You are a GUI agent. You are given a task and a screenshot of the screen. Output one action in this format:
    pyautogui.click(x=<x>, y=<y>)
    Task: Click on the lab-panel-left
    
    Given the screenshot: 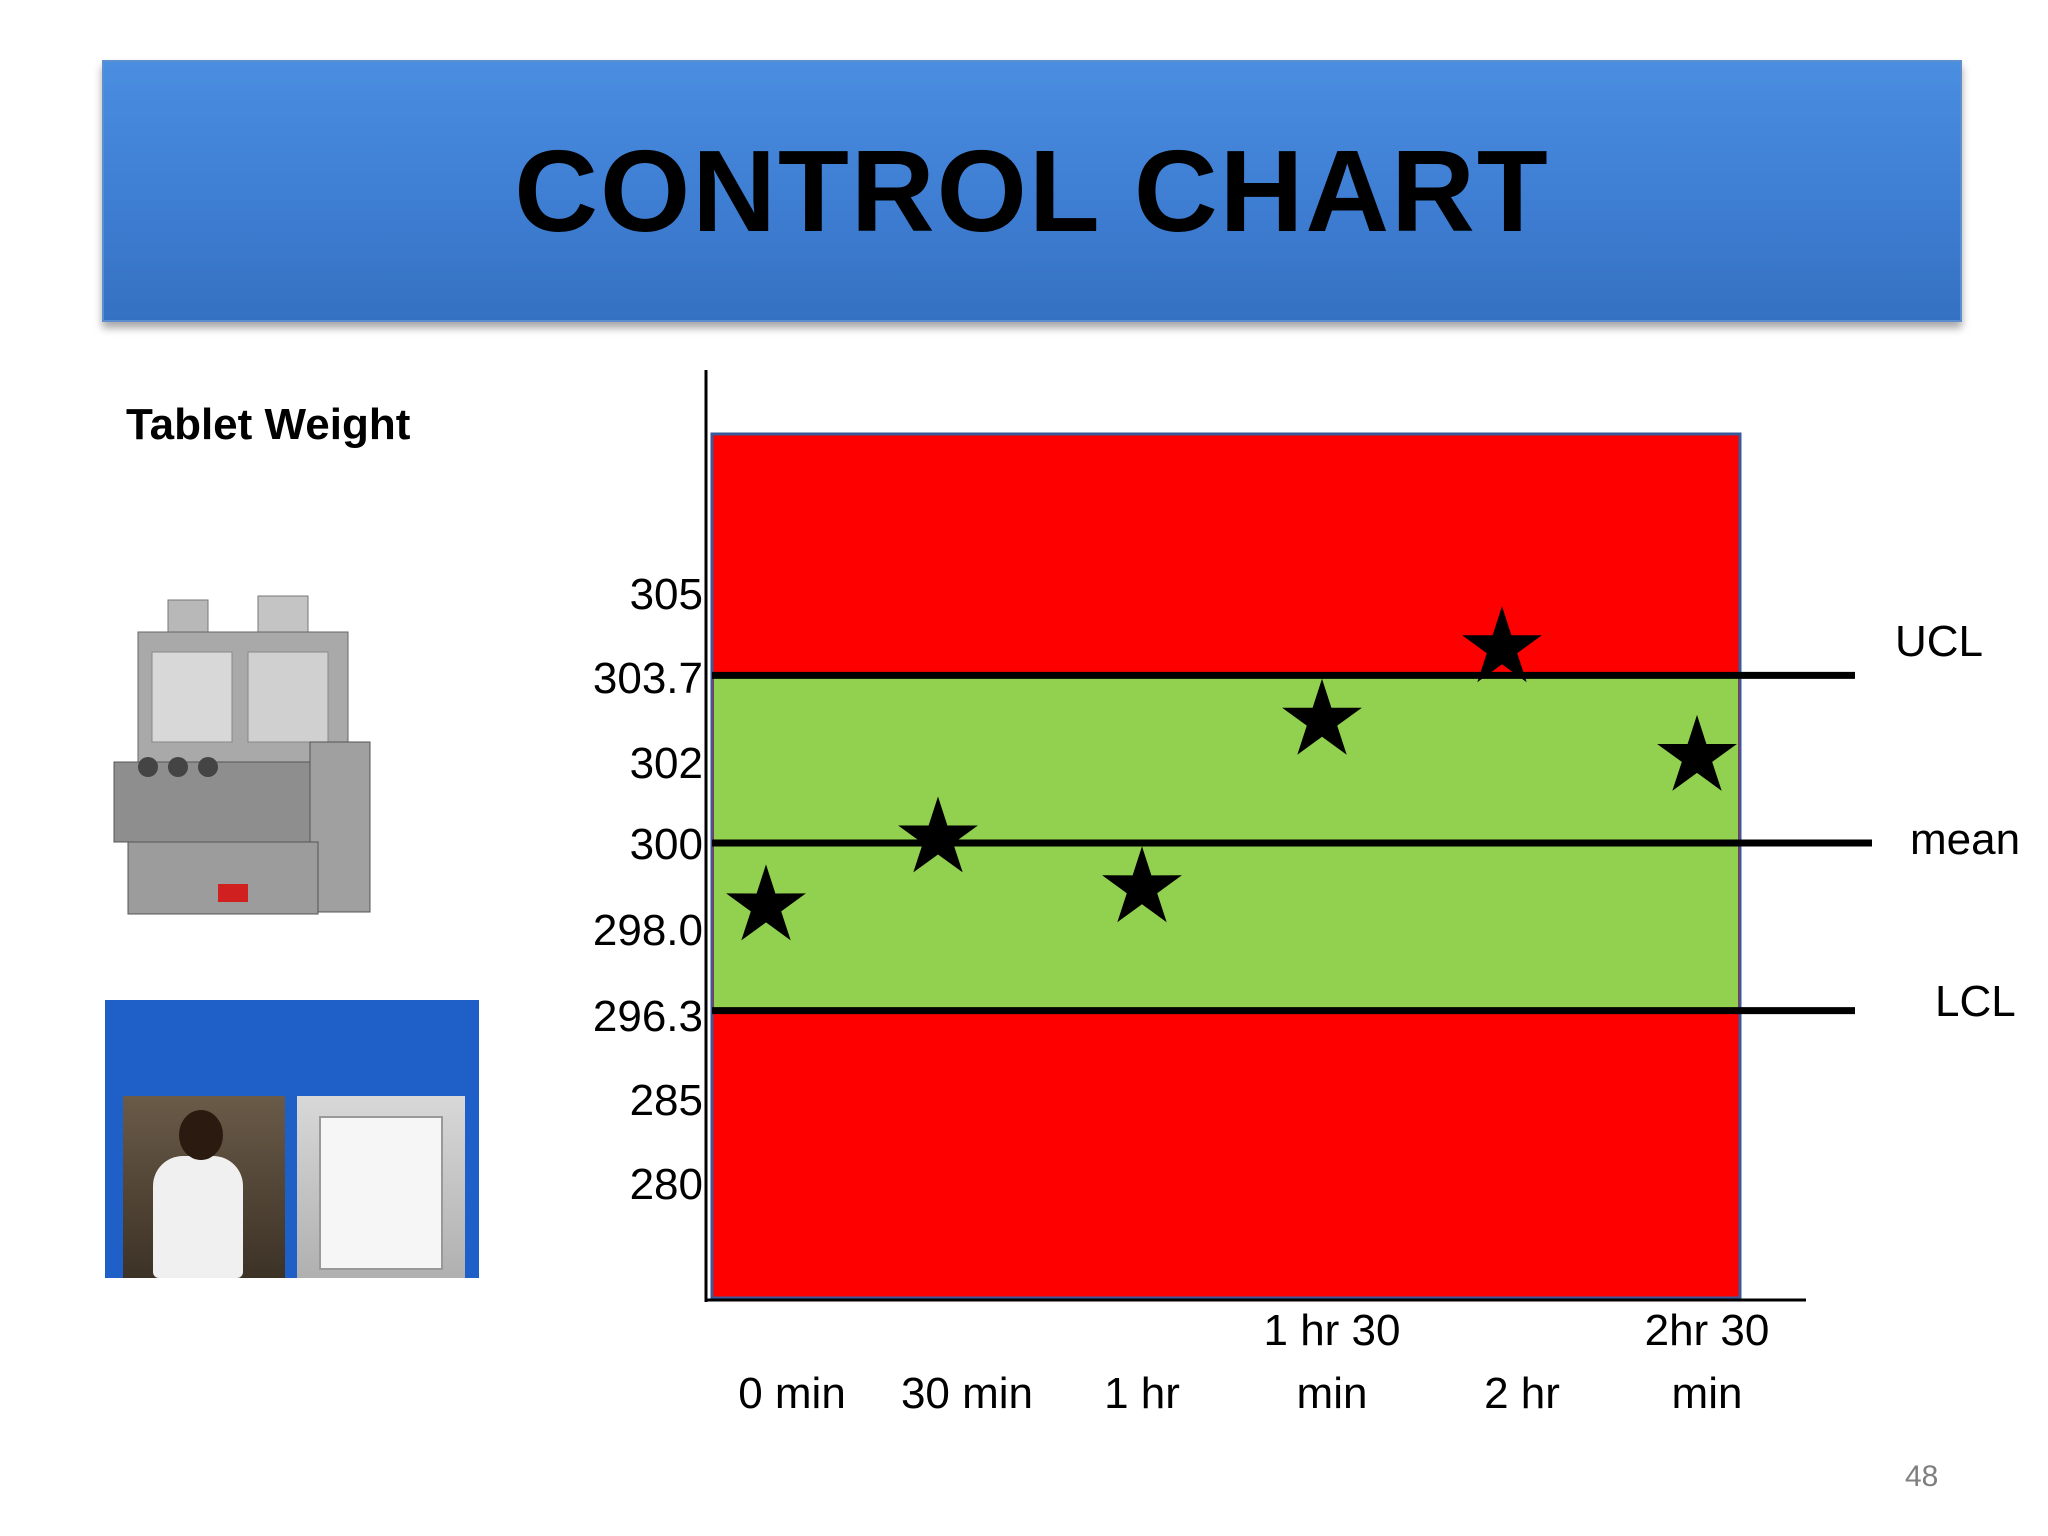 What is the action you would take?
    pyautogui.click(x=204, y=1187)
    